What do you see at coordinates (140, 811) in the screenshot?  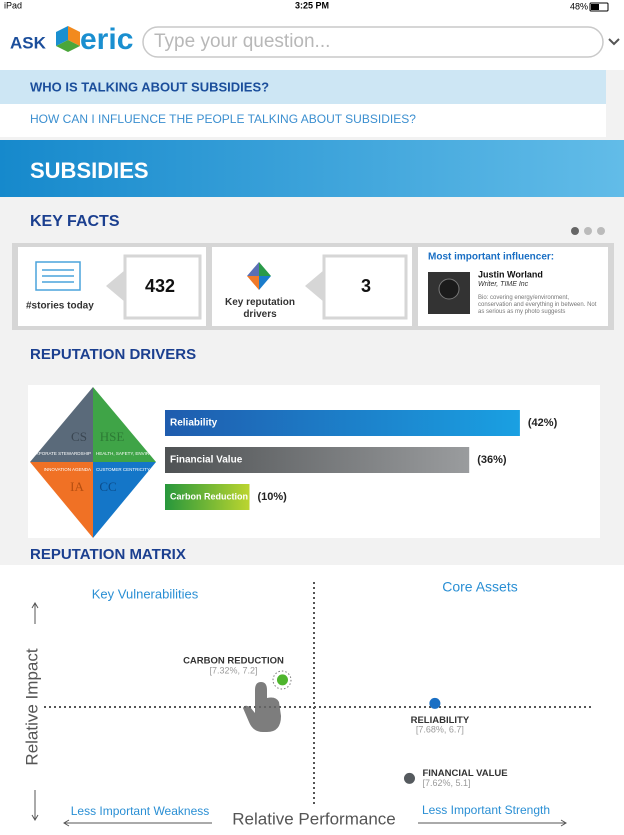 I see `axis-hint: Less Important Weakness` at bounding box center [140, 811].